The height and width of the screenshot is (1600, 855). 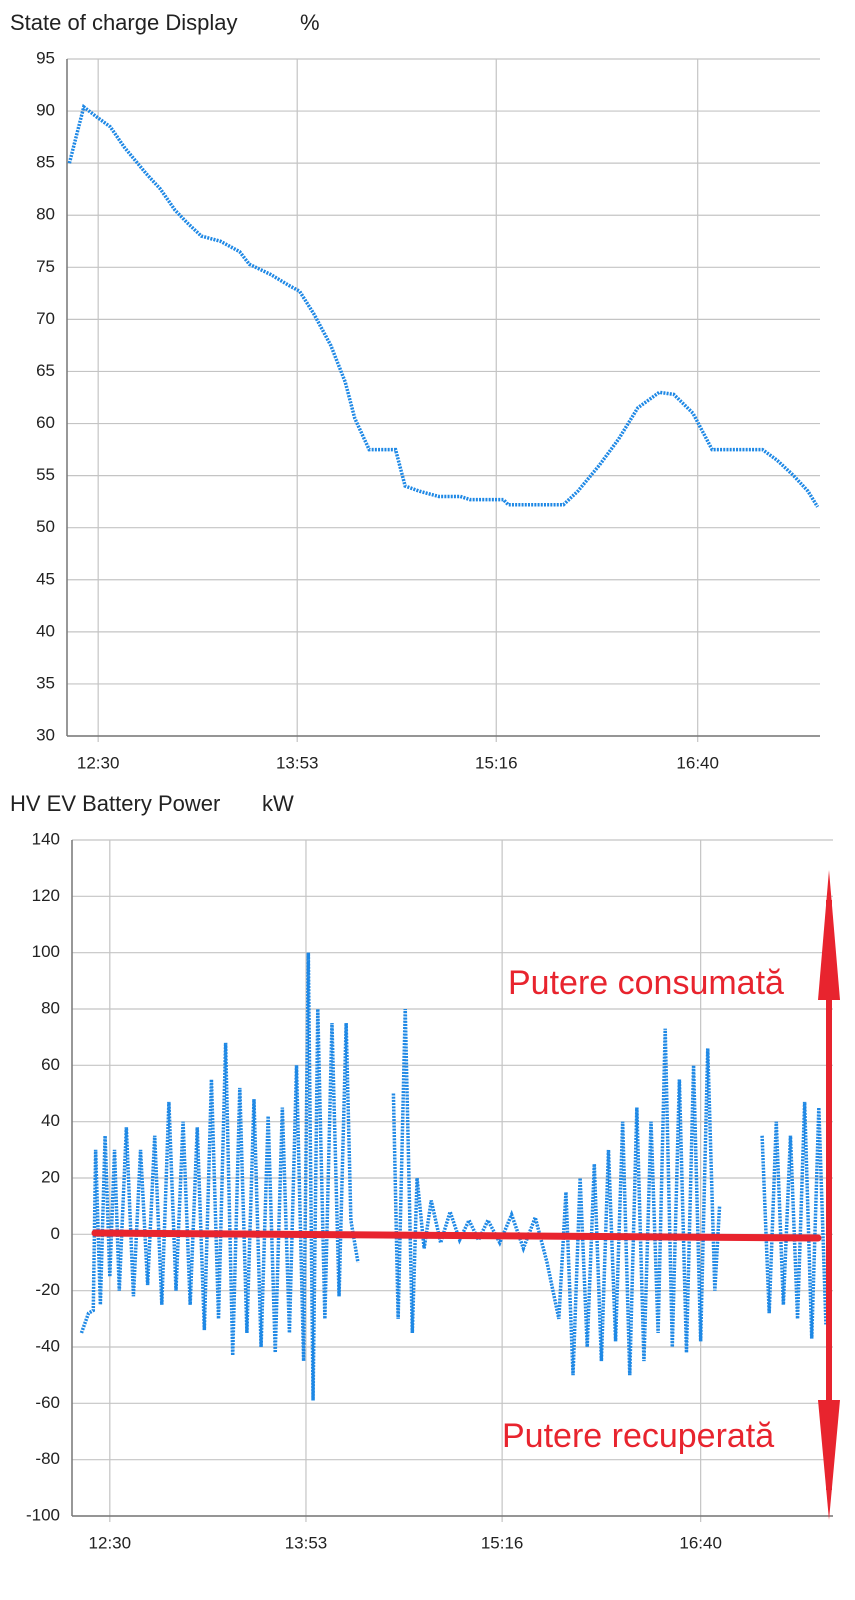 What do you see at coordinates (46, 838) in the screenshot?
I see `y-tick-label: 140` at bounding box center [46, 838].